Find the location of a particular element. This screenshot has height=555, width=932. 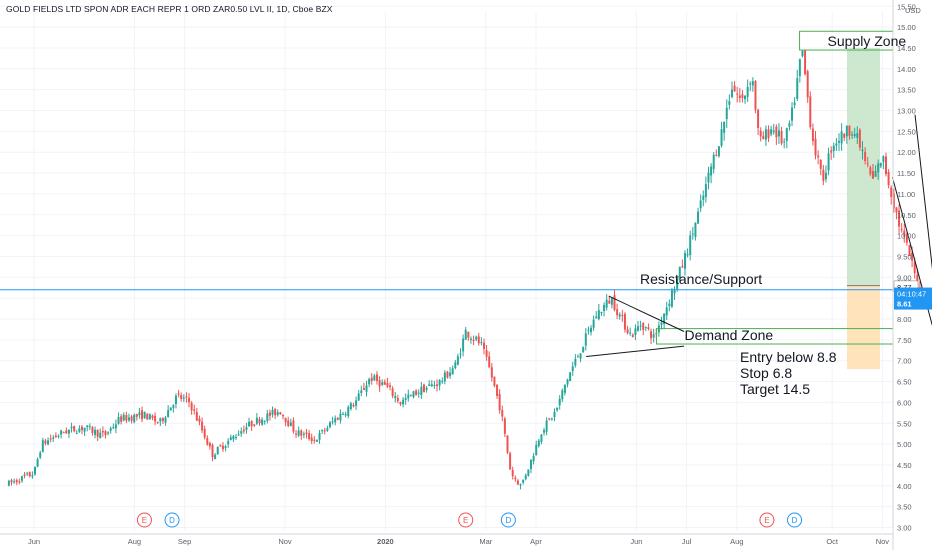

dividend-marker-label: D is located at coordinates (172, 520).